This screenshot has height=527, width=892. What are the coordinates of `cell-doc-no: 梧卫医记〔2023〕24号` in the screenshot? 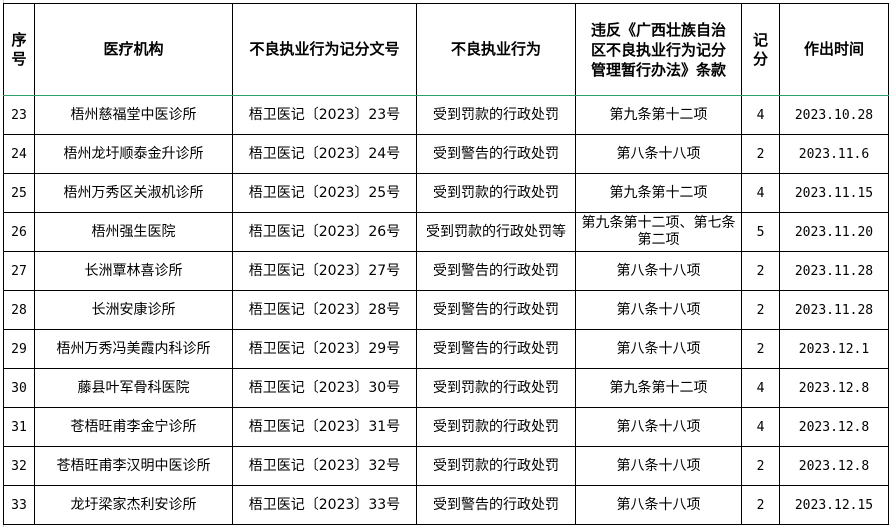 It's located at (324, 154).